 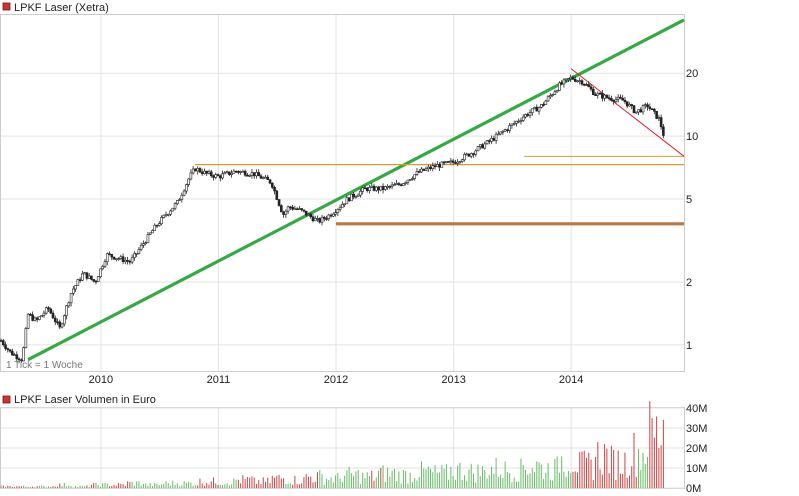 What do you see at coordinates (692, 210) in the screenshot?
I see `price-y-tick-labels: 1 2 5 10 20` at bounding box center [692, 210].